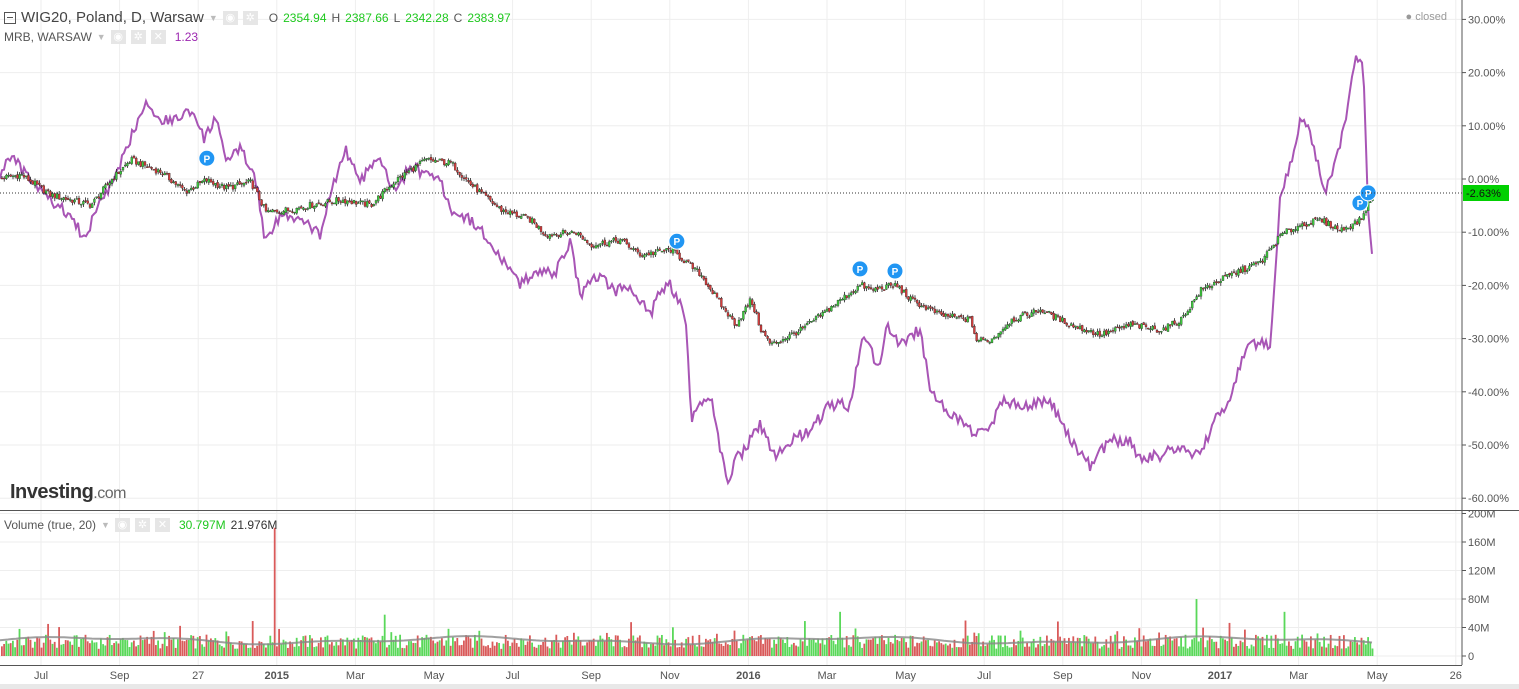  Describe the element at coordinates (10, 17) in the screenshot. I see `collapse-icon` at that location.